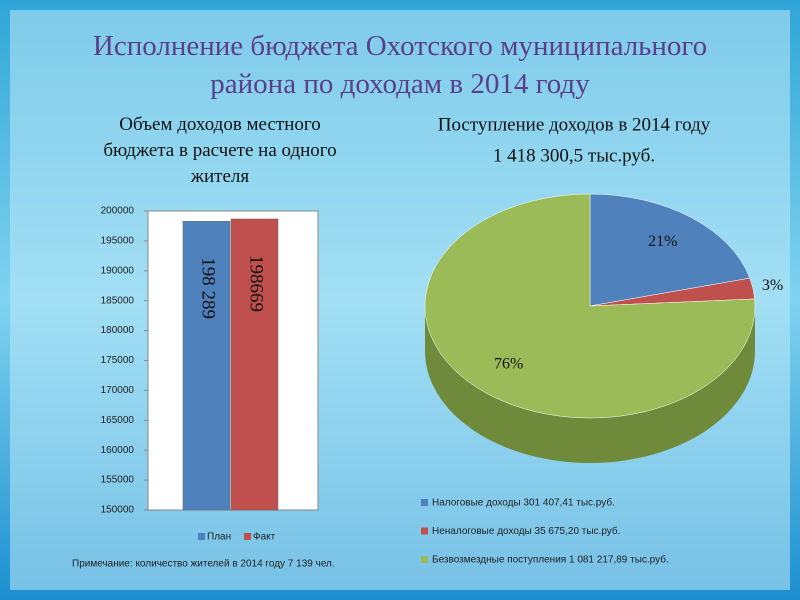 The image size is (800, 600). Describe the element at coordinates (508, 363) in the screenshot. I see `value-label: 76%` at that location.